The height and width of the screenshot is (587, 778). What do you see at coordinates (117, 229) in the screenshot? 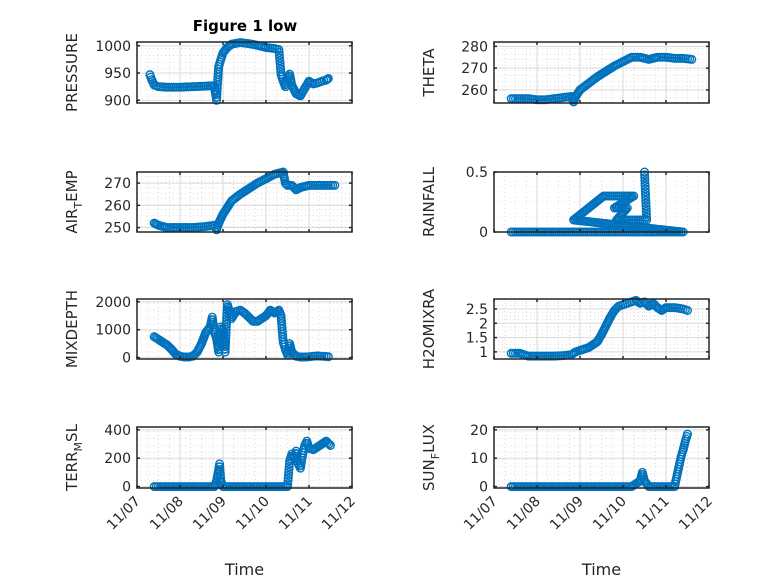
I see `y-tick-label: 250` at bounding box center [117, 229].